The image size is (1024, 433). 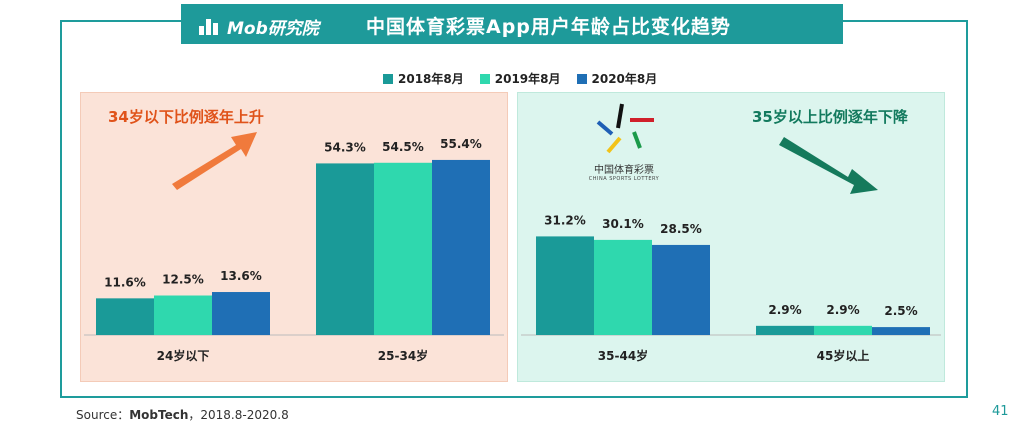 I want to click on source-org: MobTech, so click(x=159, y=415).